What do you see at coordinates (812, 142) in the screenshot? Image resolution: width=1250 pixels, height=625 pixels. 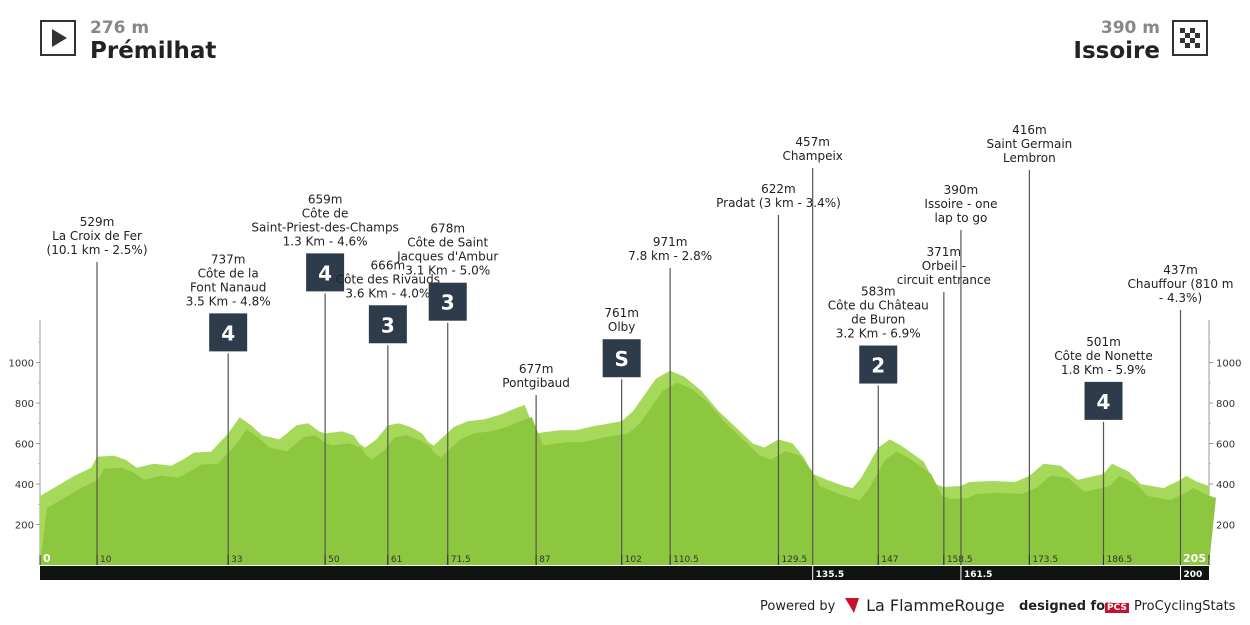 I see `waypoint-label: 457m` at bounding box center [812, 142].